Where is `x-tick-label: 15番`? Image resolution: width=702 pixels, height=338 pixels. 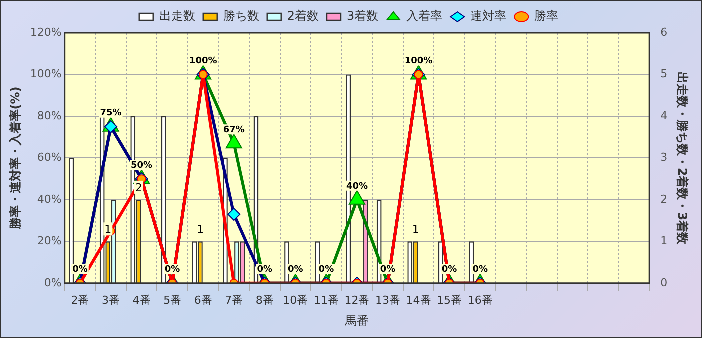
x-tick-label: 15番 is located at coordinates (449, 300).